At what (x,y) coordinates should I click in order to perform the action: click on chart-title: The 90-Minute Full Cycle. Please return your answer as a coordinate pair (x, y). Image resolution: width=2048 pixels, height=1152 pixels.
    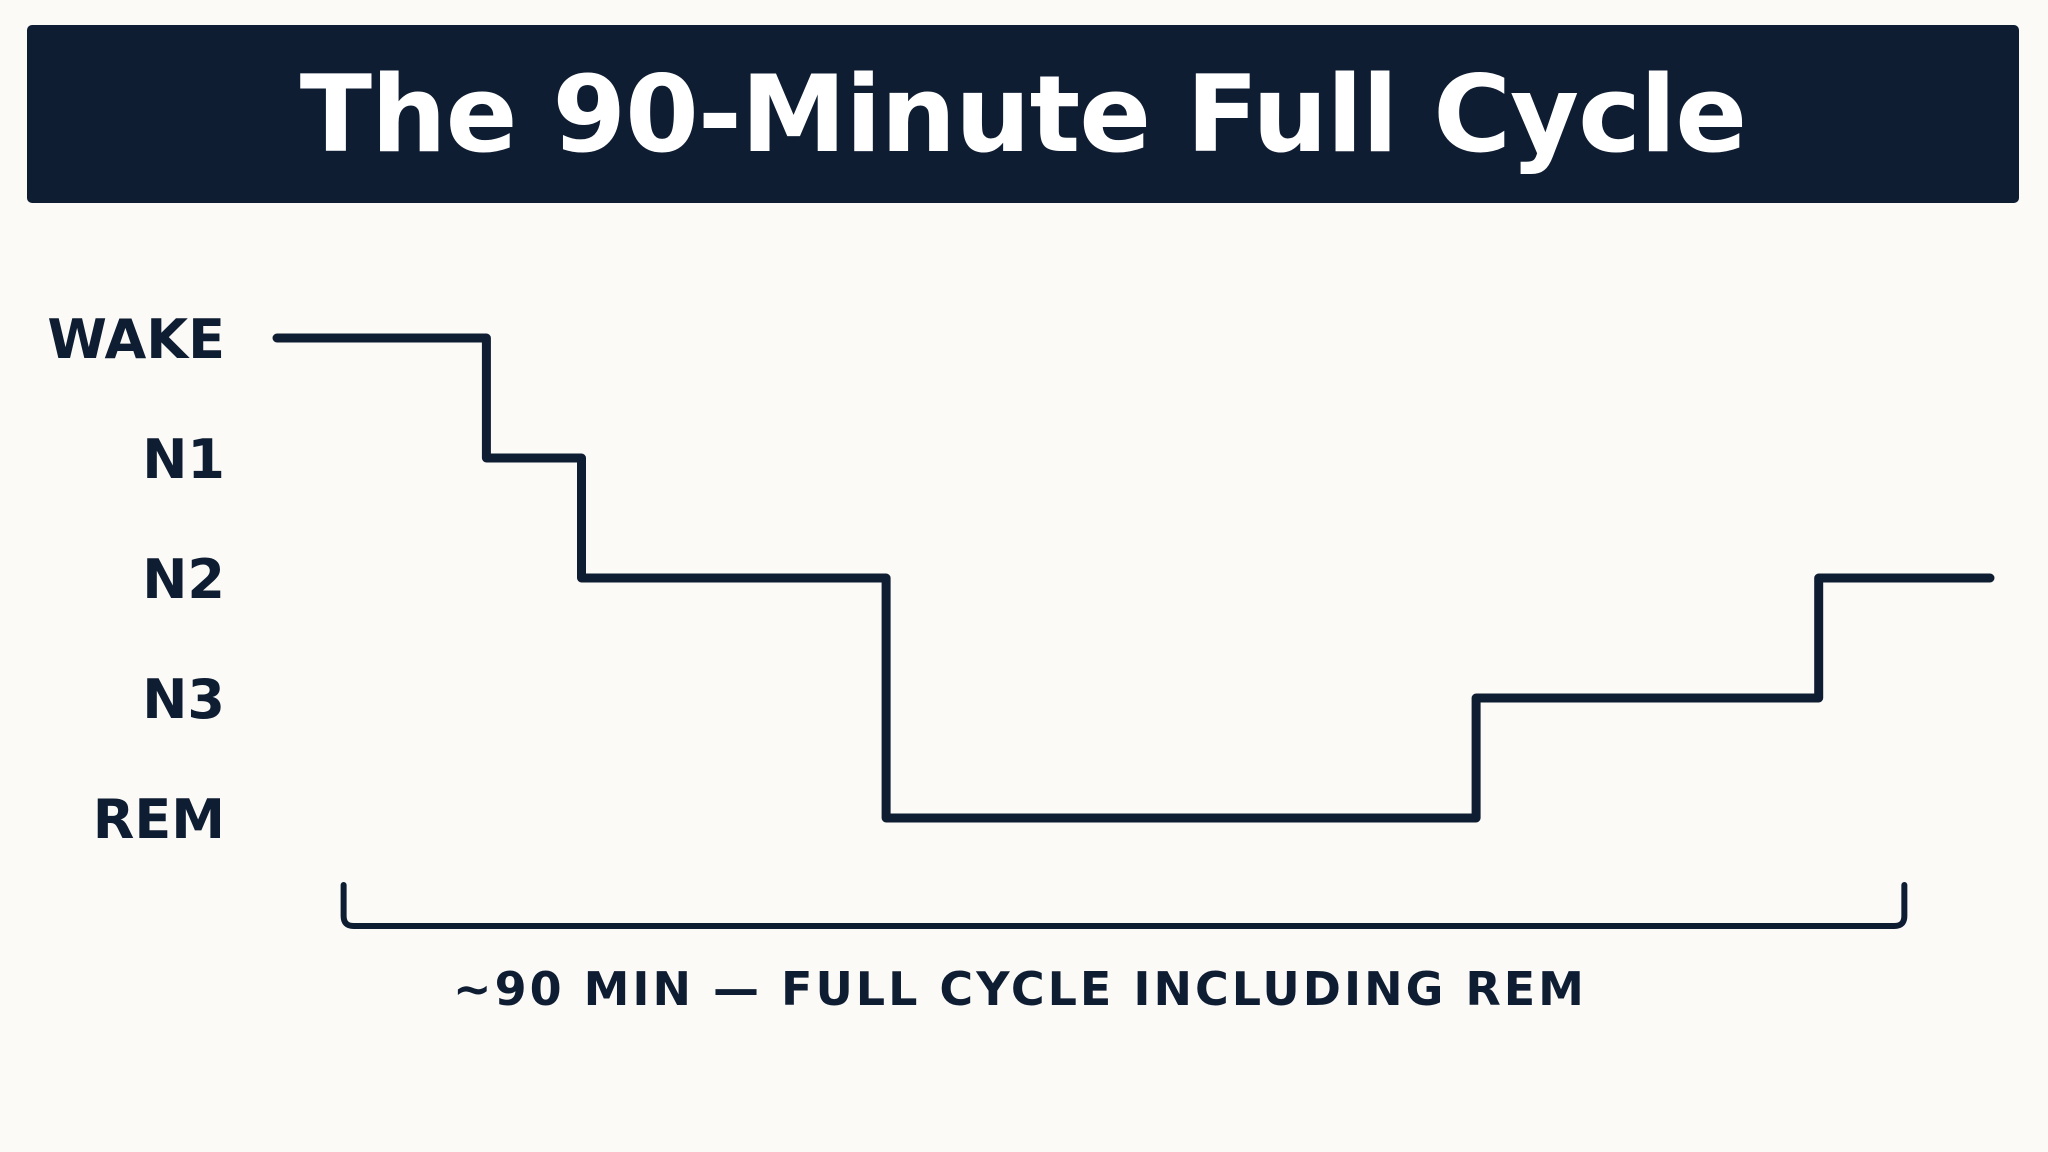
    Looking at the image, I should click on (1023, 114).